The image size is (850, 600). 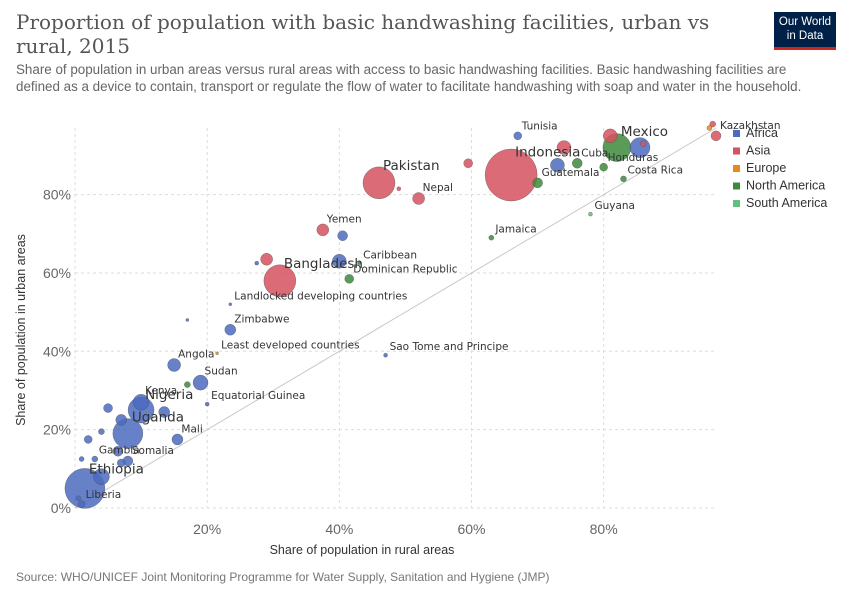 What do you see at coordinates (230, 330) in the screenshot?
I see `point-zimbabwe` at bounding box center [230, 330].